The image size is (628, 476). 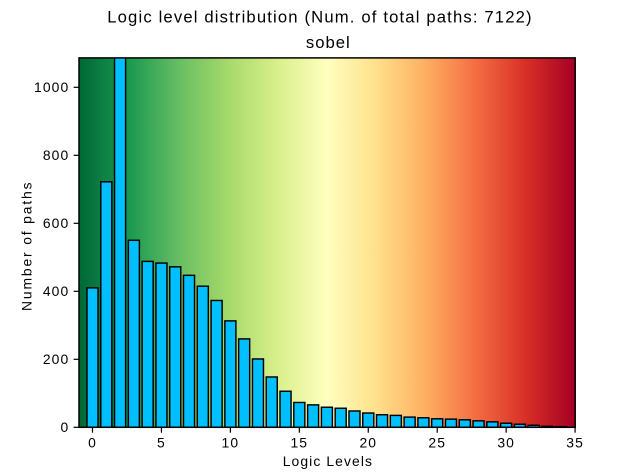 I want to click on svg-text: sobel, so click(x=328, y=42).